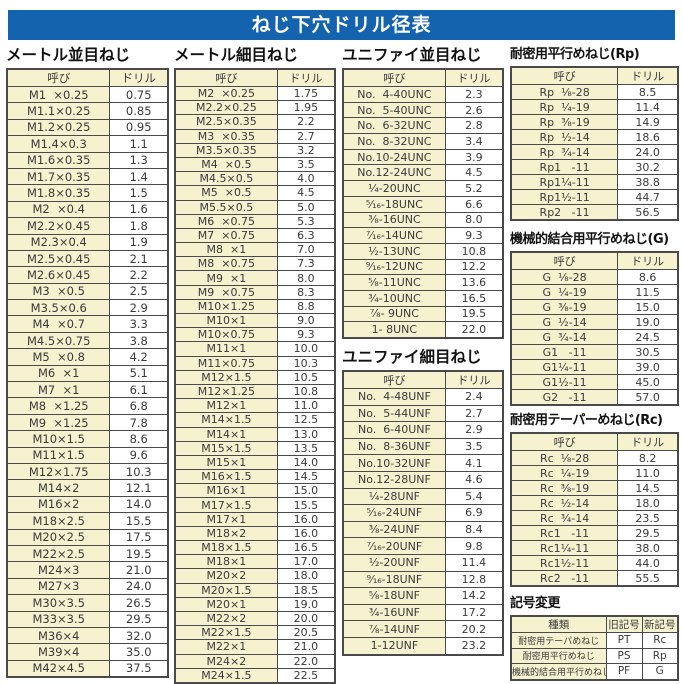  I want to click on drill-diameter: 2.3, so click(474, 94).